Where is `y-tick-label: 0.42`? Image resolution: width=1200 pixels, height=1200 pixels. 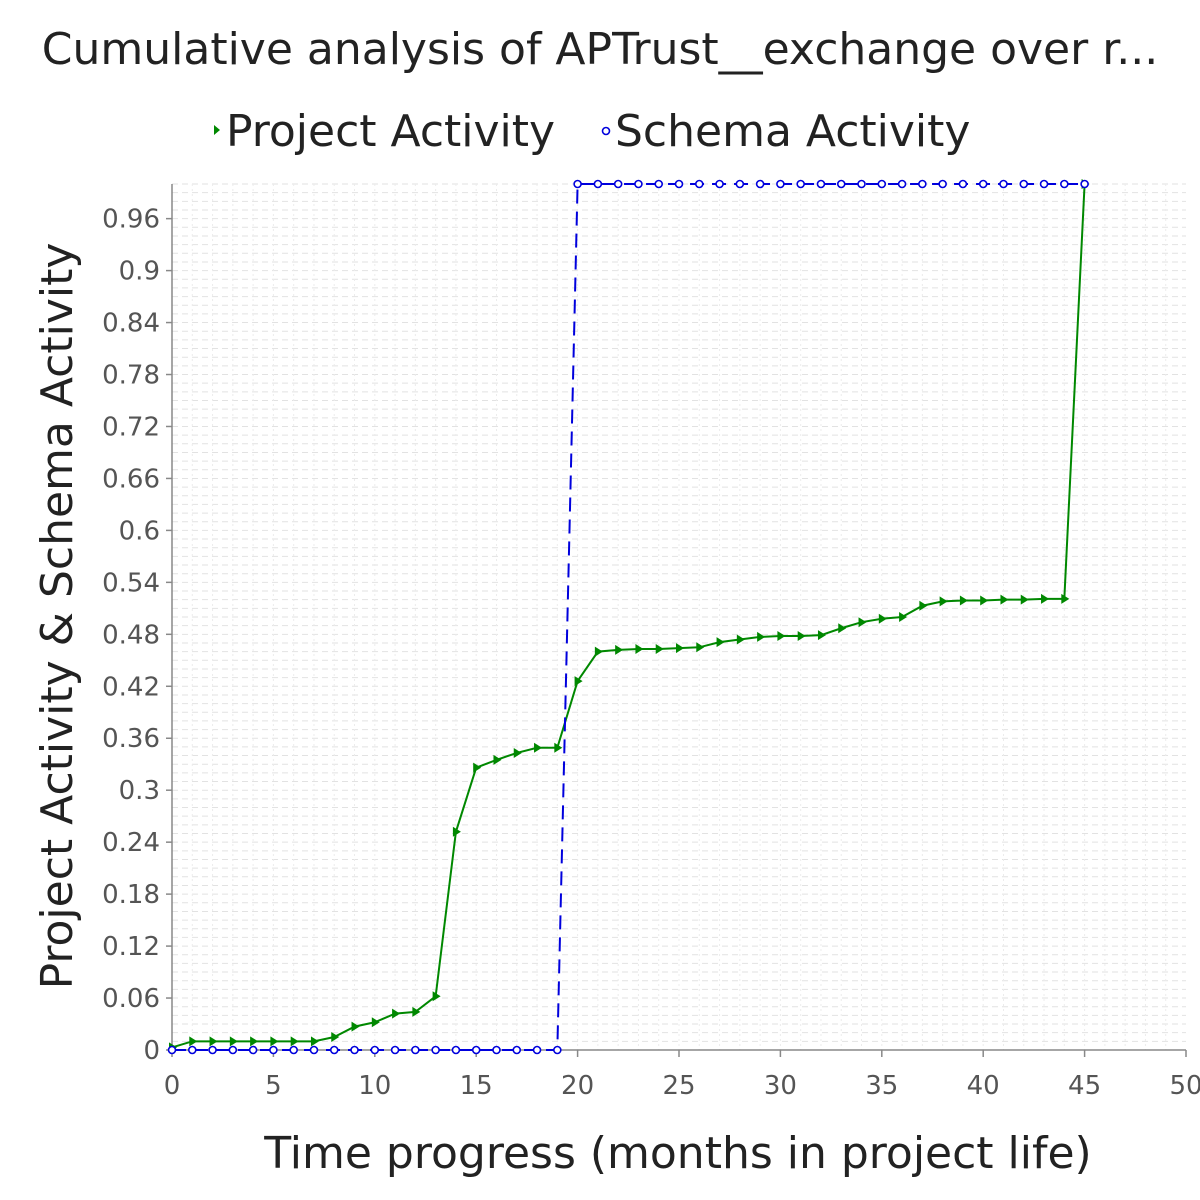
y-tick-label: 0.42 is located at coordinates (131, 687).